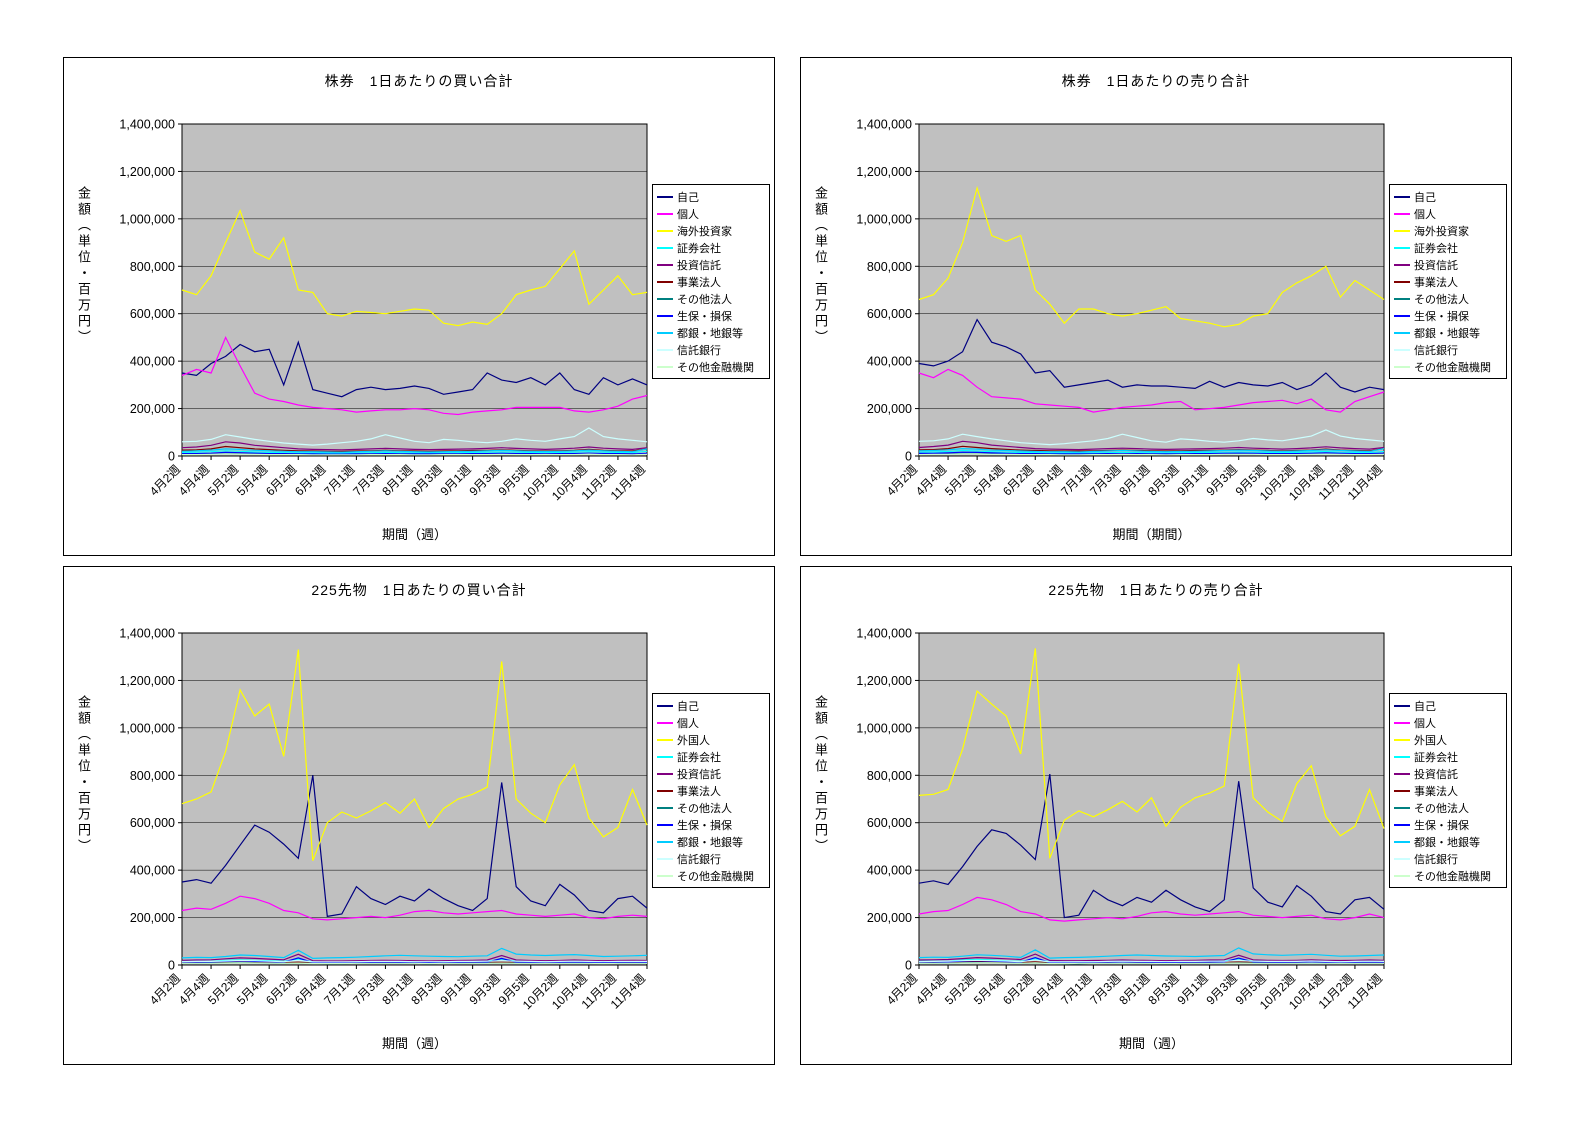  What do you see at coordinates (310, 480) in the screenshot?
I see `x-tick-label: 6月4週` at bounding box center [310, 480].